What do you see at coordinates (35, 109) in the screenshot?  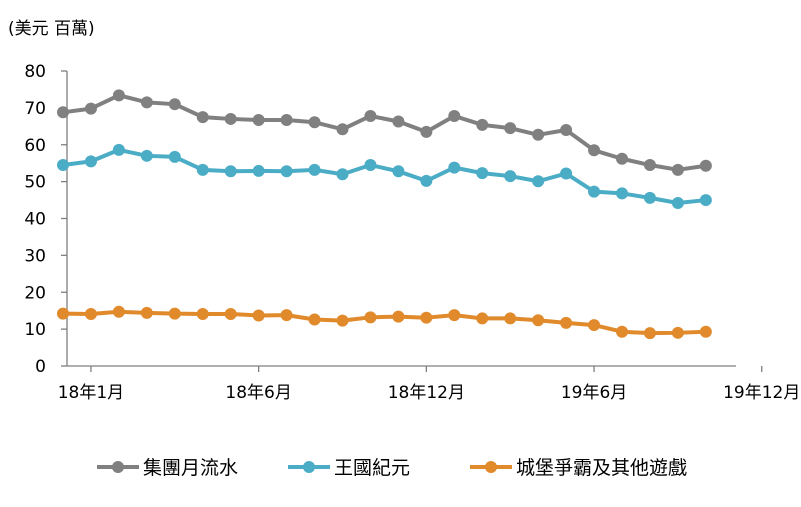 I see `y-tick-label: 70` at bounding box center [35, 109].